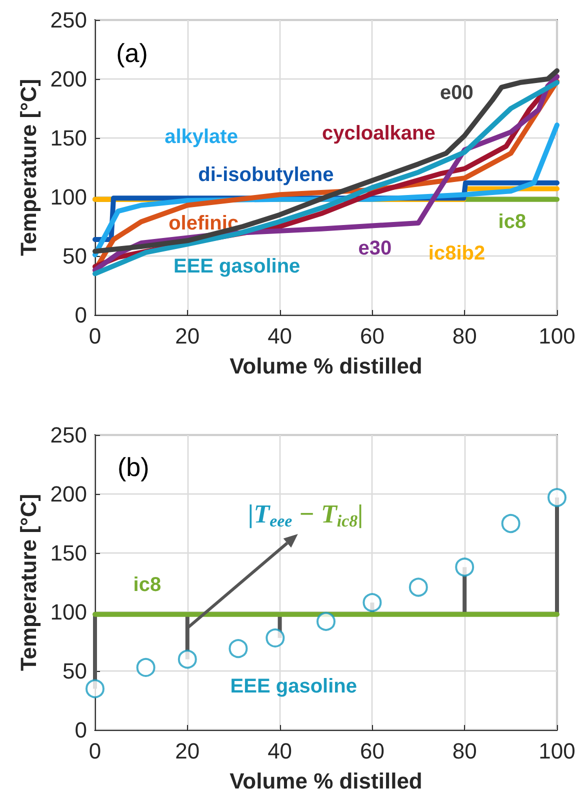 The image size is (580, 803). Describe the element at coordinates (132, 53) in the screenshot. I see `annotation: (a)` at that location.